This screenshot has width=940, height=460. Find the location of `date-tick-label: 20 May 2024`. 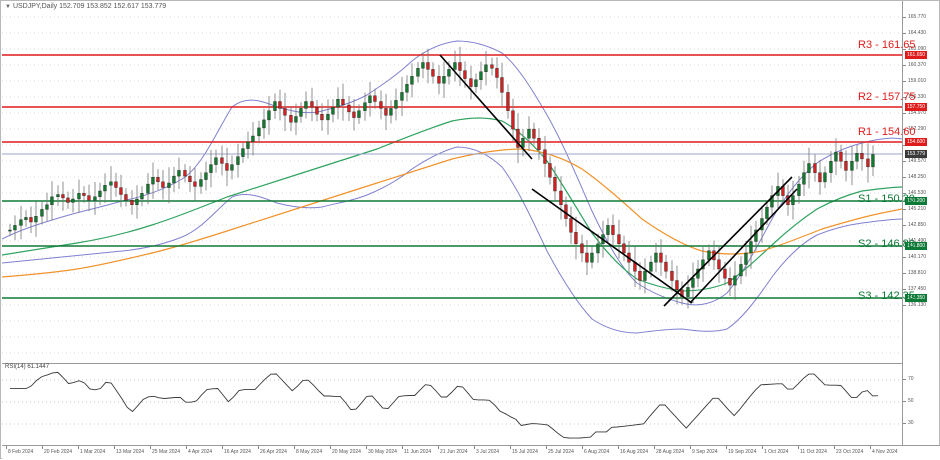

date-tick-label: 20 May 2024 is located at coordinates (346, 452).